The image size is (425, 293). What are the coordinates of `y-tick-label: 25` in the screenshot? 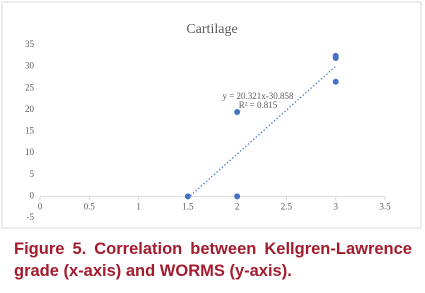 It's located at (30, 87).